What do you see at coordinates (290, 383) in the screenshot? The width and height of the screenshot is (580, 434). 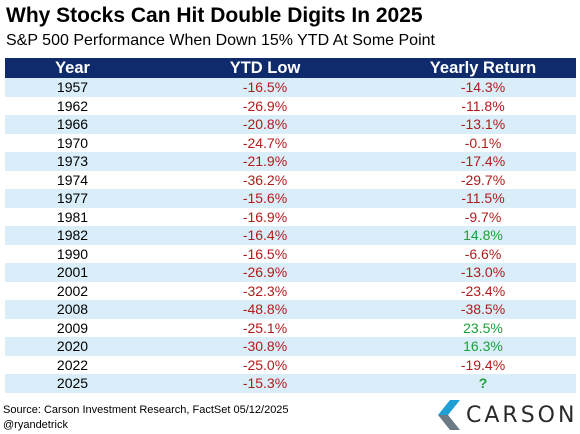 I see `table-row: 2025 -15.3%?` at bounding box center [290, 383].